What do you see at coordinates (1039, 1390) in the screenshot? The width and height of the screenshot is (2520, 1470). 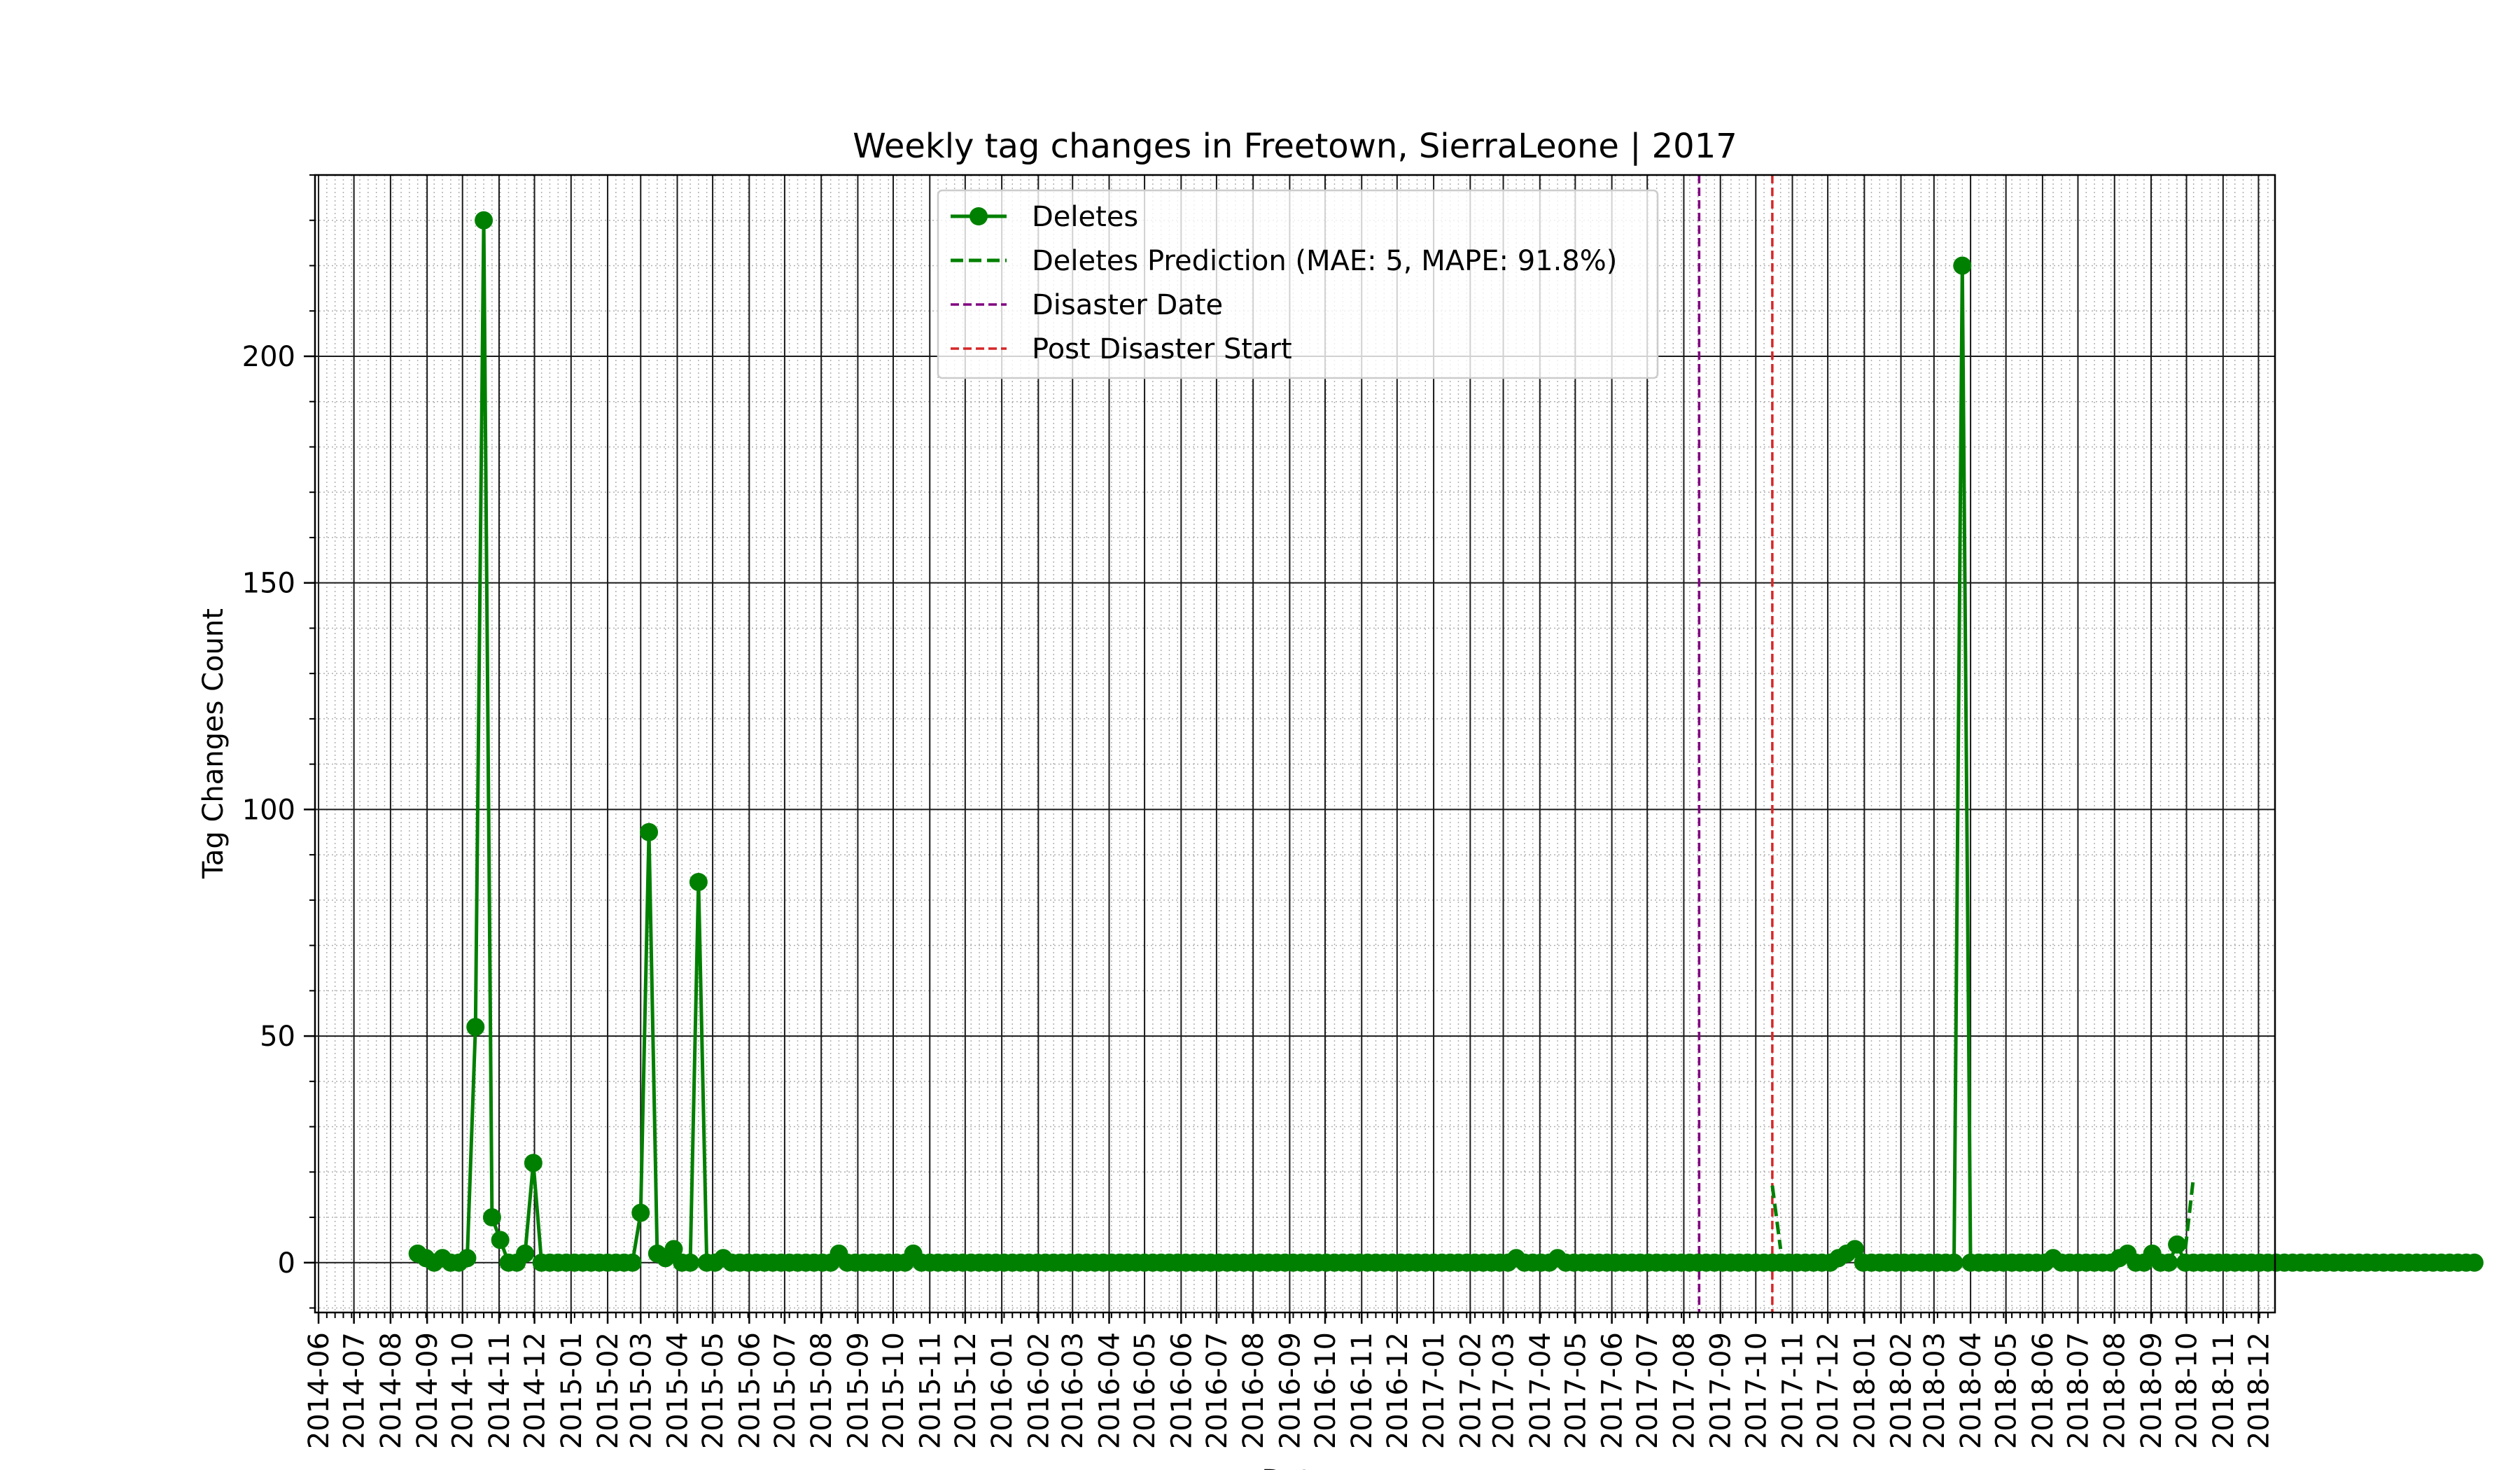 I see `x-tick-label: 2016-02` at bounding box center [1039, 1390].